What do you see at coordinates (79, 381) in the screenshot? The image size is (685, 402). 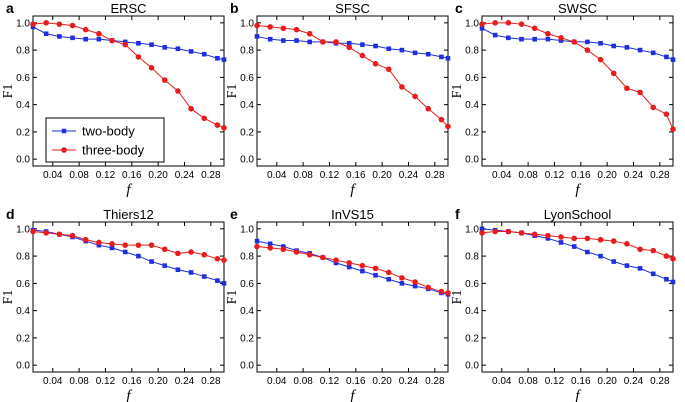 I see `x-tick-label: 0.08` at bounding box center [79, 381].